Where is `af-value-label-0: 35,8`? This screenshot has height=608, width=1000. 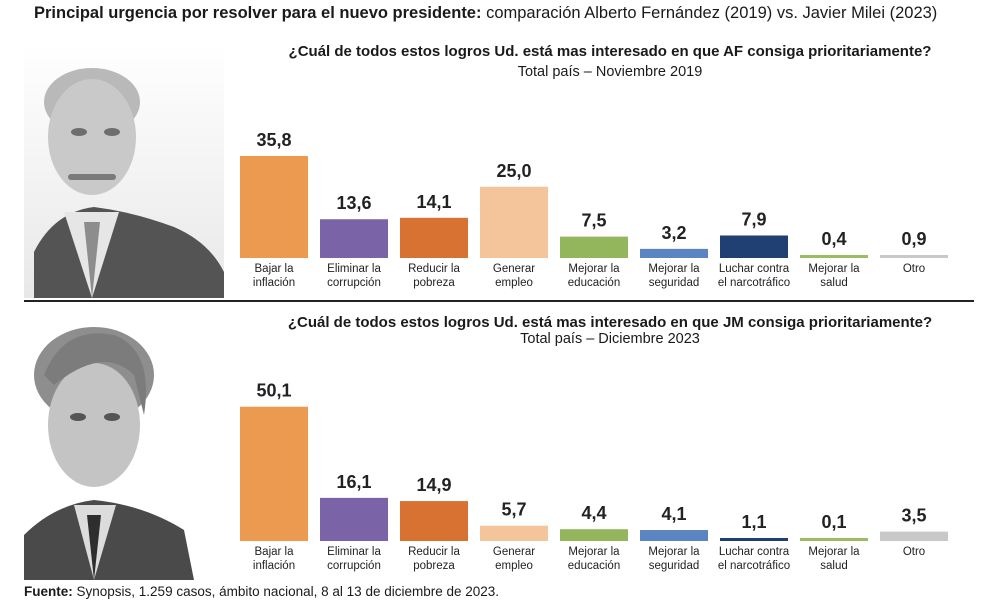 af-value-label-0: 35,8 is located at coordinates (273, 140).